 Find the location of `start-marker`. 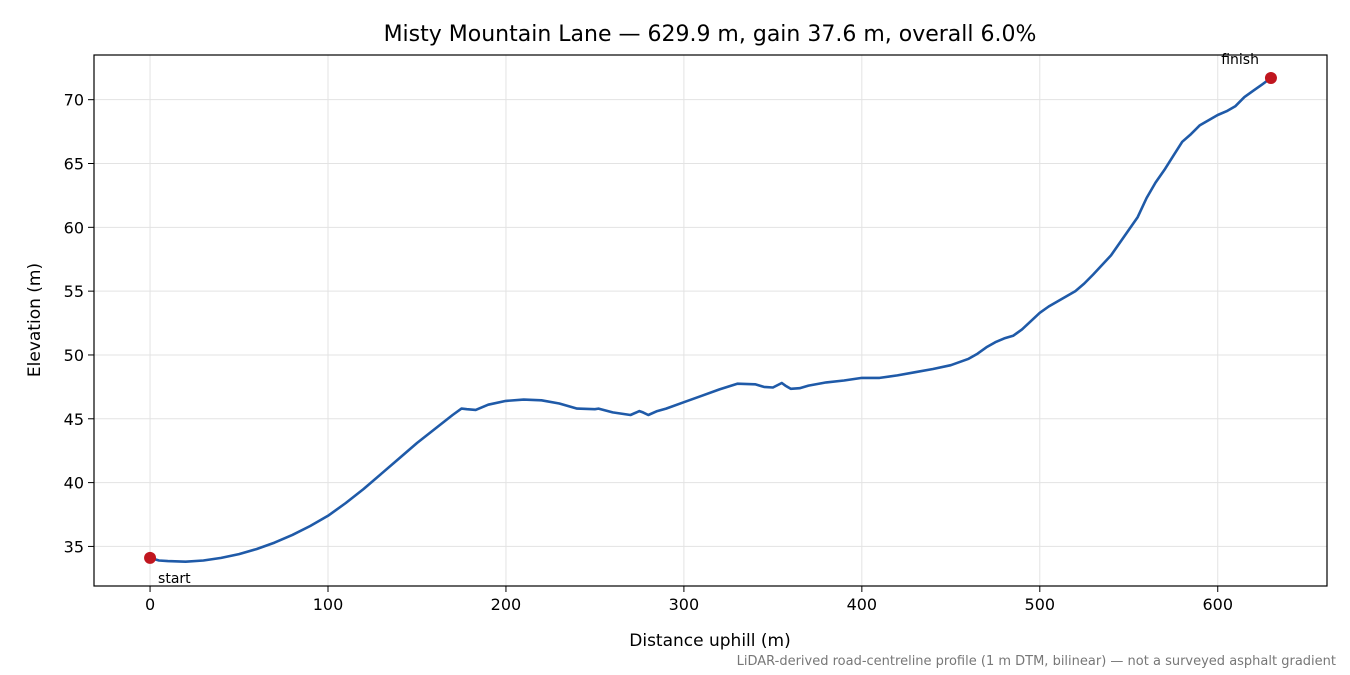

start-marker is located at coordinates (150, 557).